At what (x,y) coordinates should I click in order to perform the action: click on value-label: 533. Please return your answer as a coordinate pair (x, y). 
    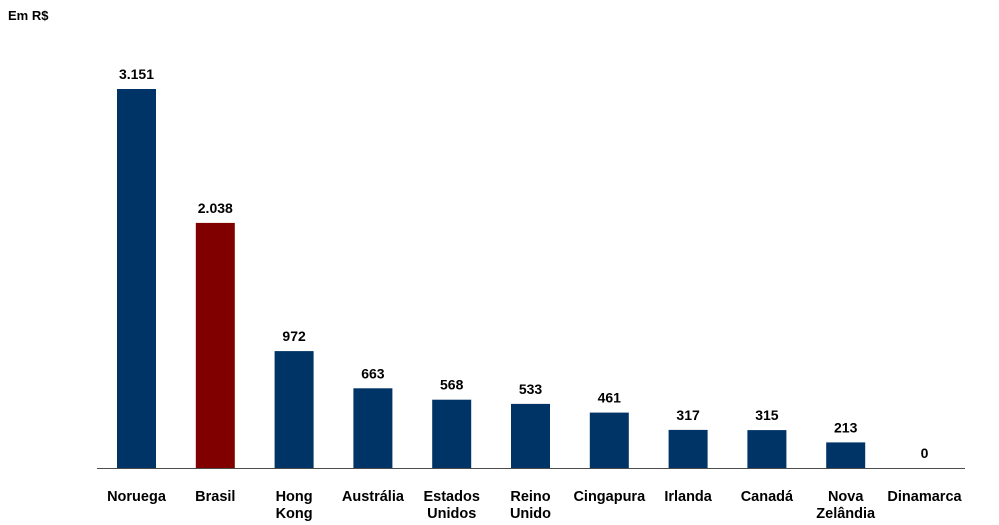
    Looking at the image, I should click on (531, 389).